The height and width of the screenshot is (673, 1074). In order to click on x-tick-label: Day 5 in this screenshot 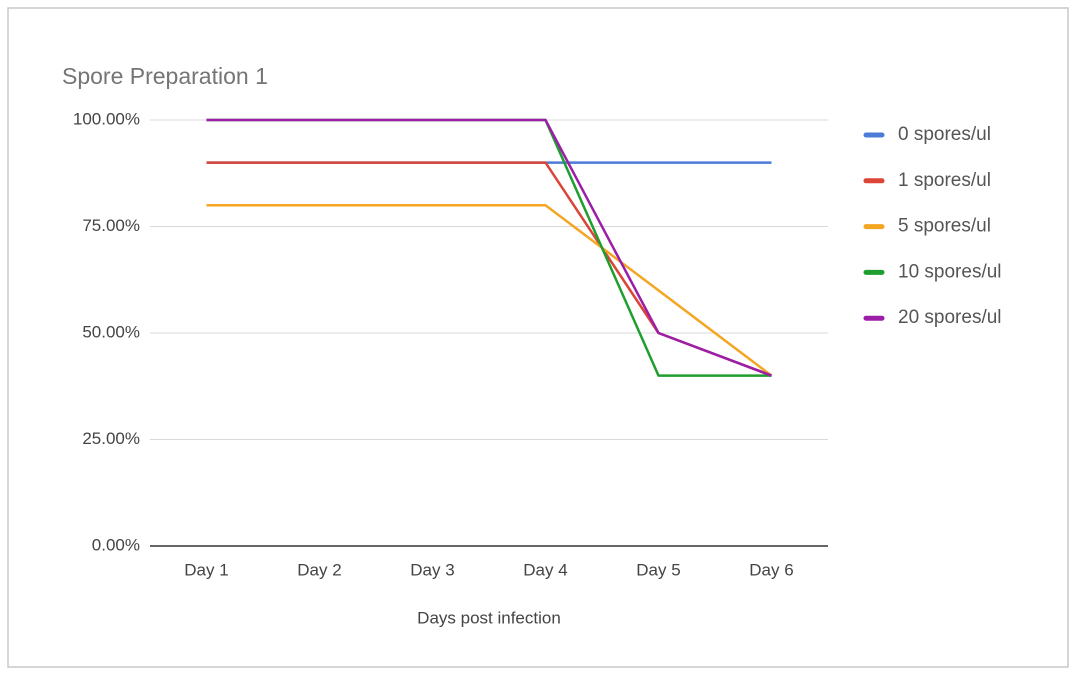, I will do `click(658, 569)`.